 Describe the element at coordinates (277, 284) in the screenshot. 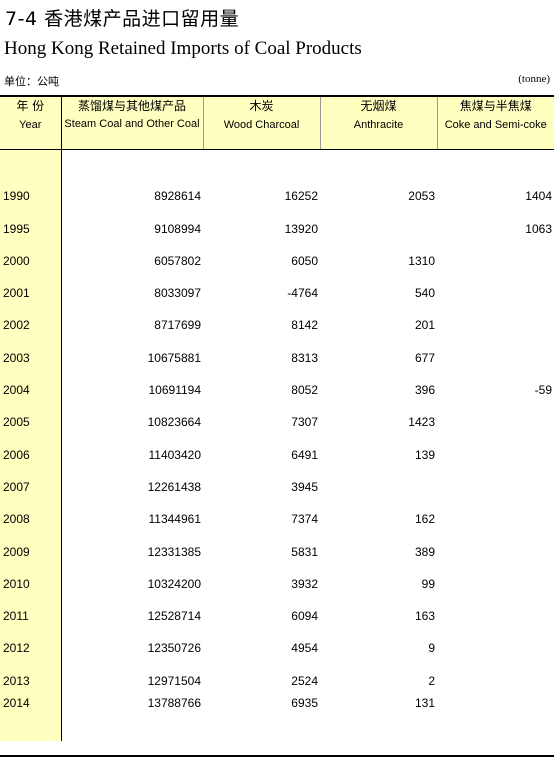

I see `table-row: 2001 8033097 -4764 540` at that location.